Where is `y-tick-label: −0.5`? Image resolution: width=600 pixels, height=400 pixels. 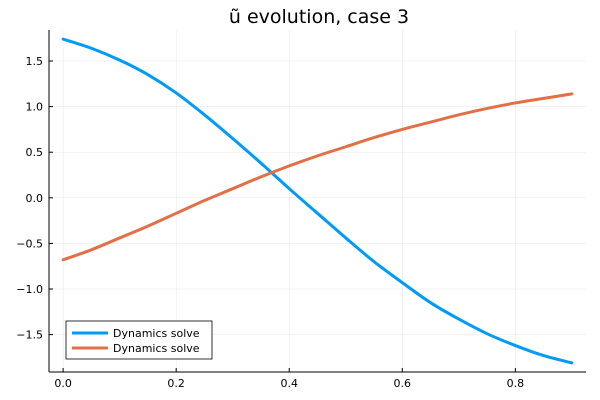 y-tick-label: −0.5 is located at coordinates (29, 243).